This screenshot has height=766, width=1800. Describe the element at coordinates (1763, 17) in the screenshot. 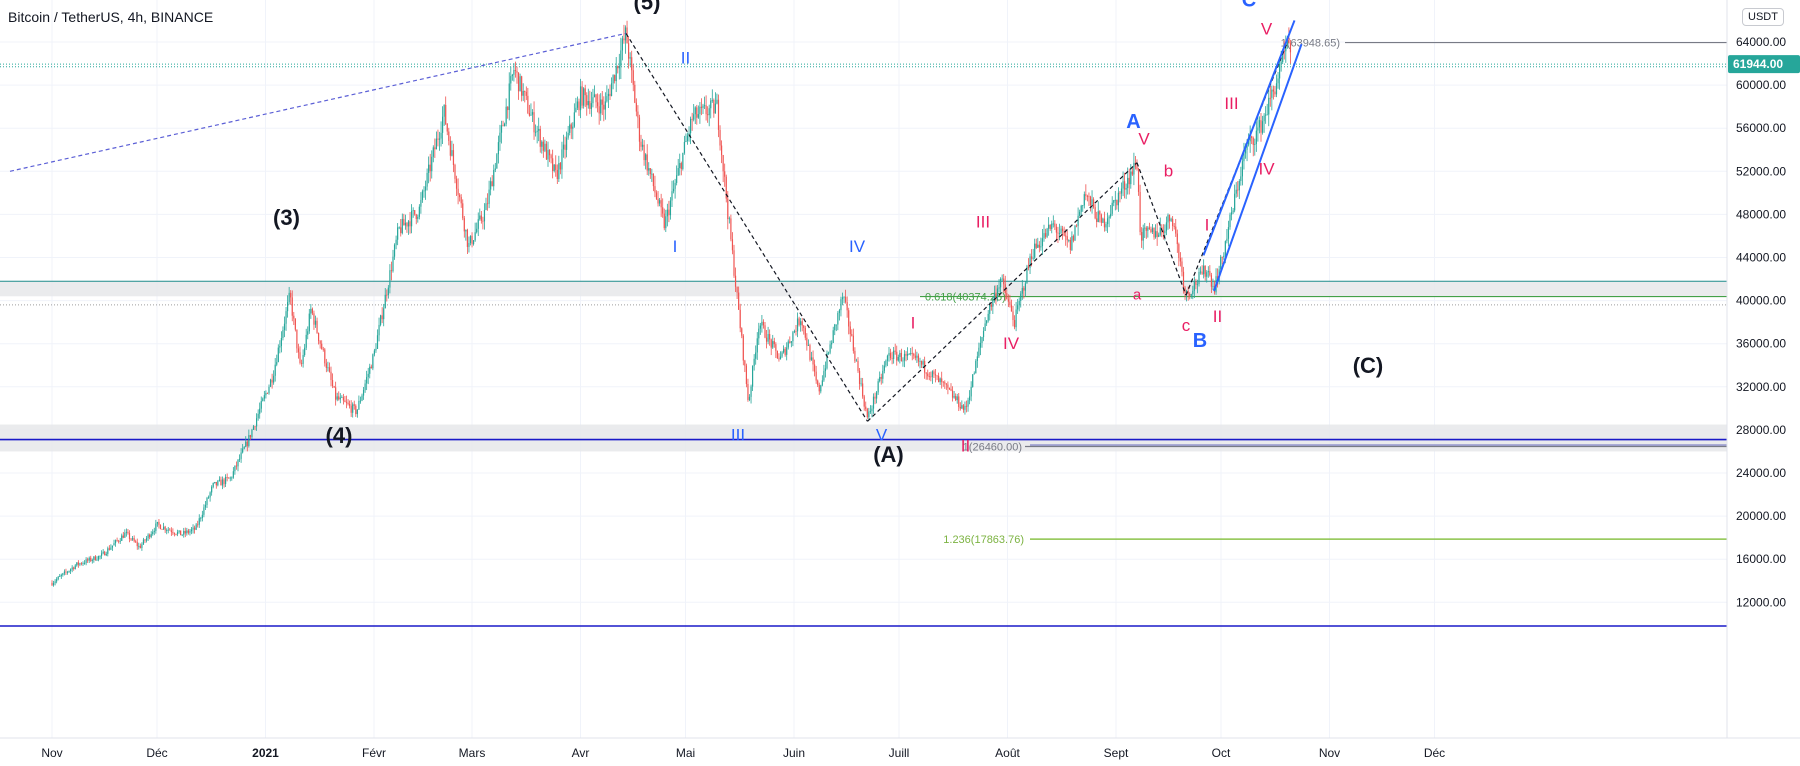

I see `currency-unit-button: USDT` at that location.